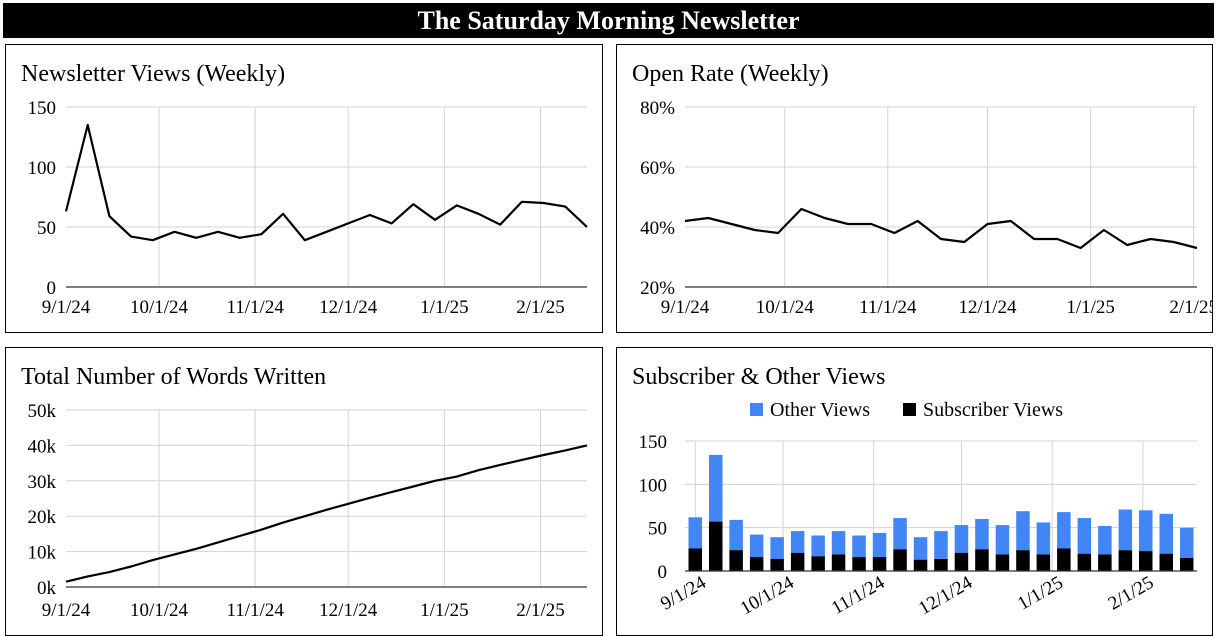  What do you see at coordinates (42, 168) in the screenshot?
I see `y-tick-label: 100` at bounding box center [42, 168].